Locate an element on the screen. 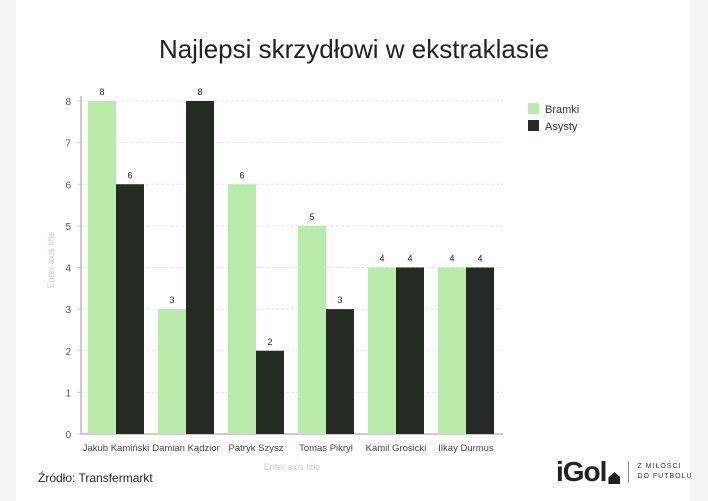  y-tick-label: 8 is located at coordinates (68, 102).